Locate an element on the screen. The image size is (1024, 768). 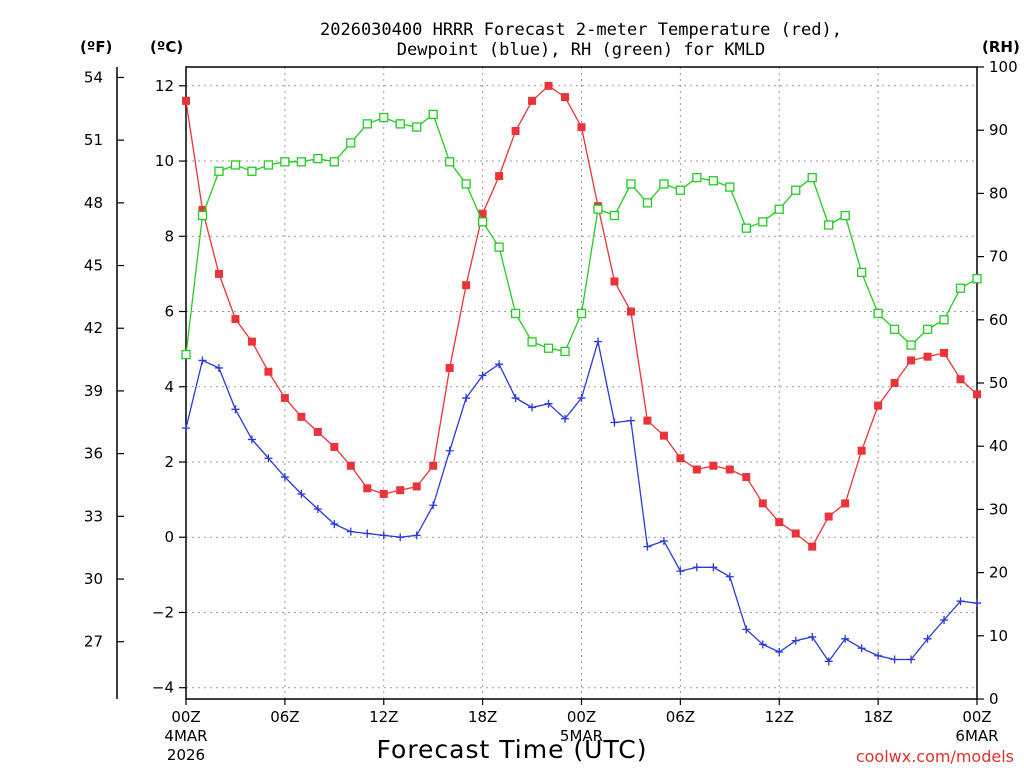
celsius-tick-label: −4 is located at coordinates (163, 688).